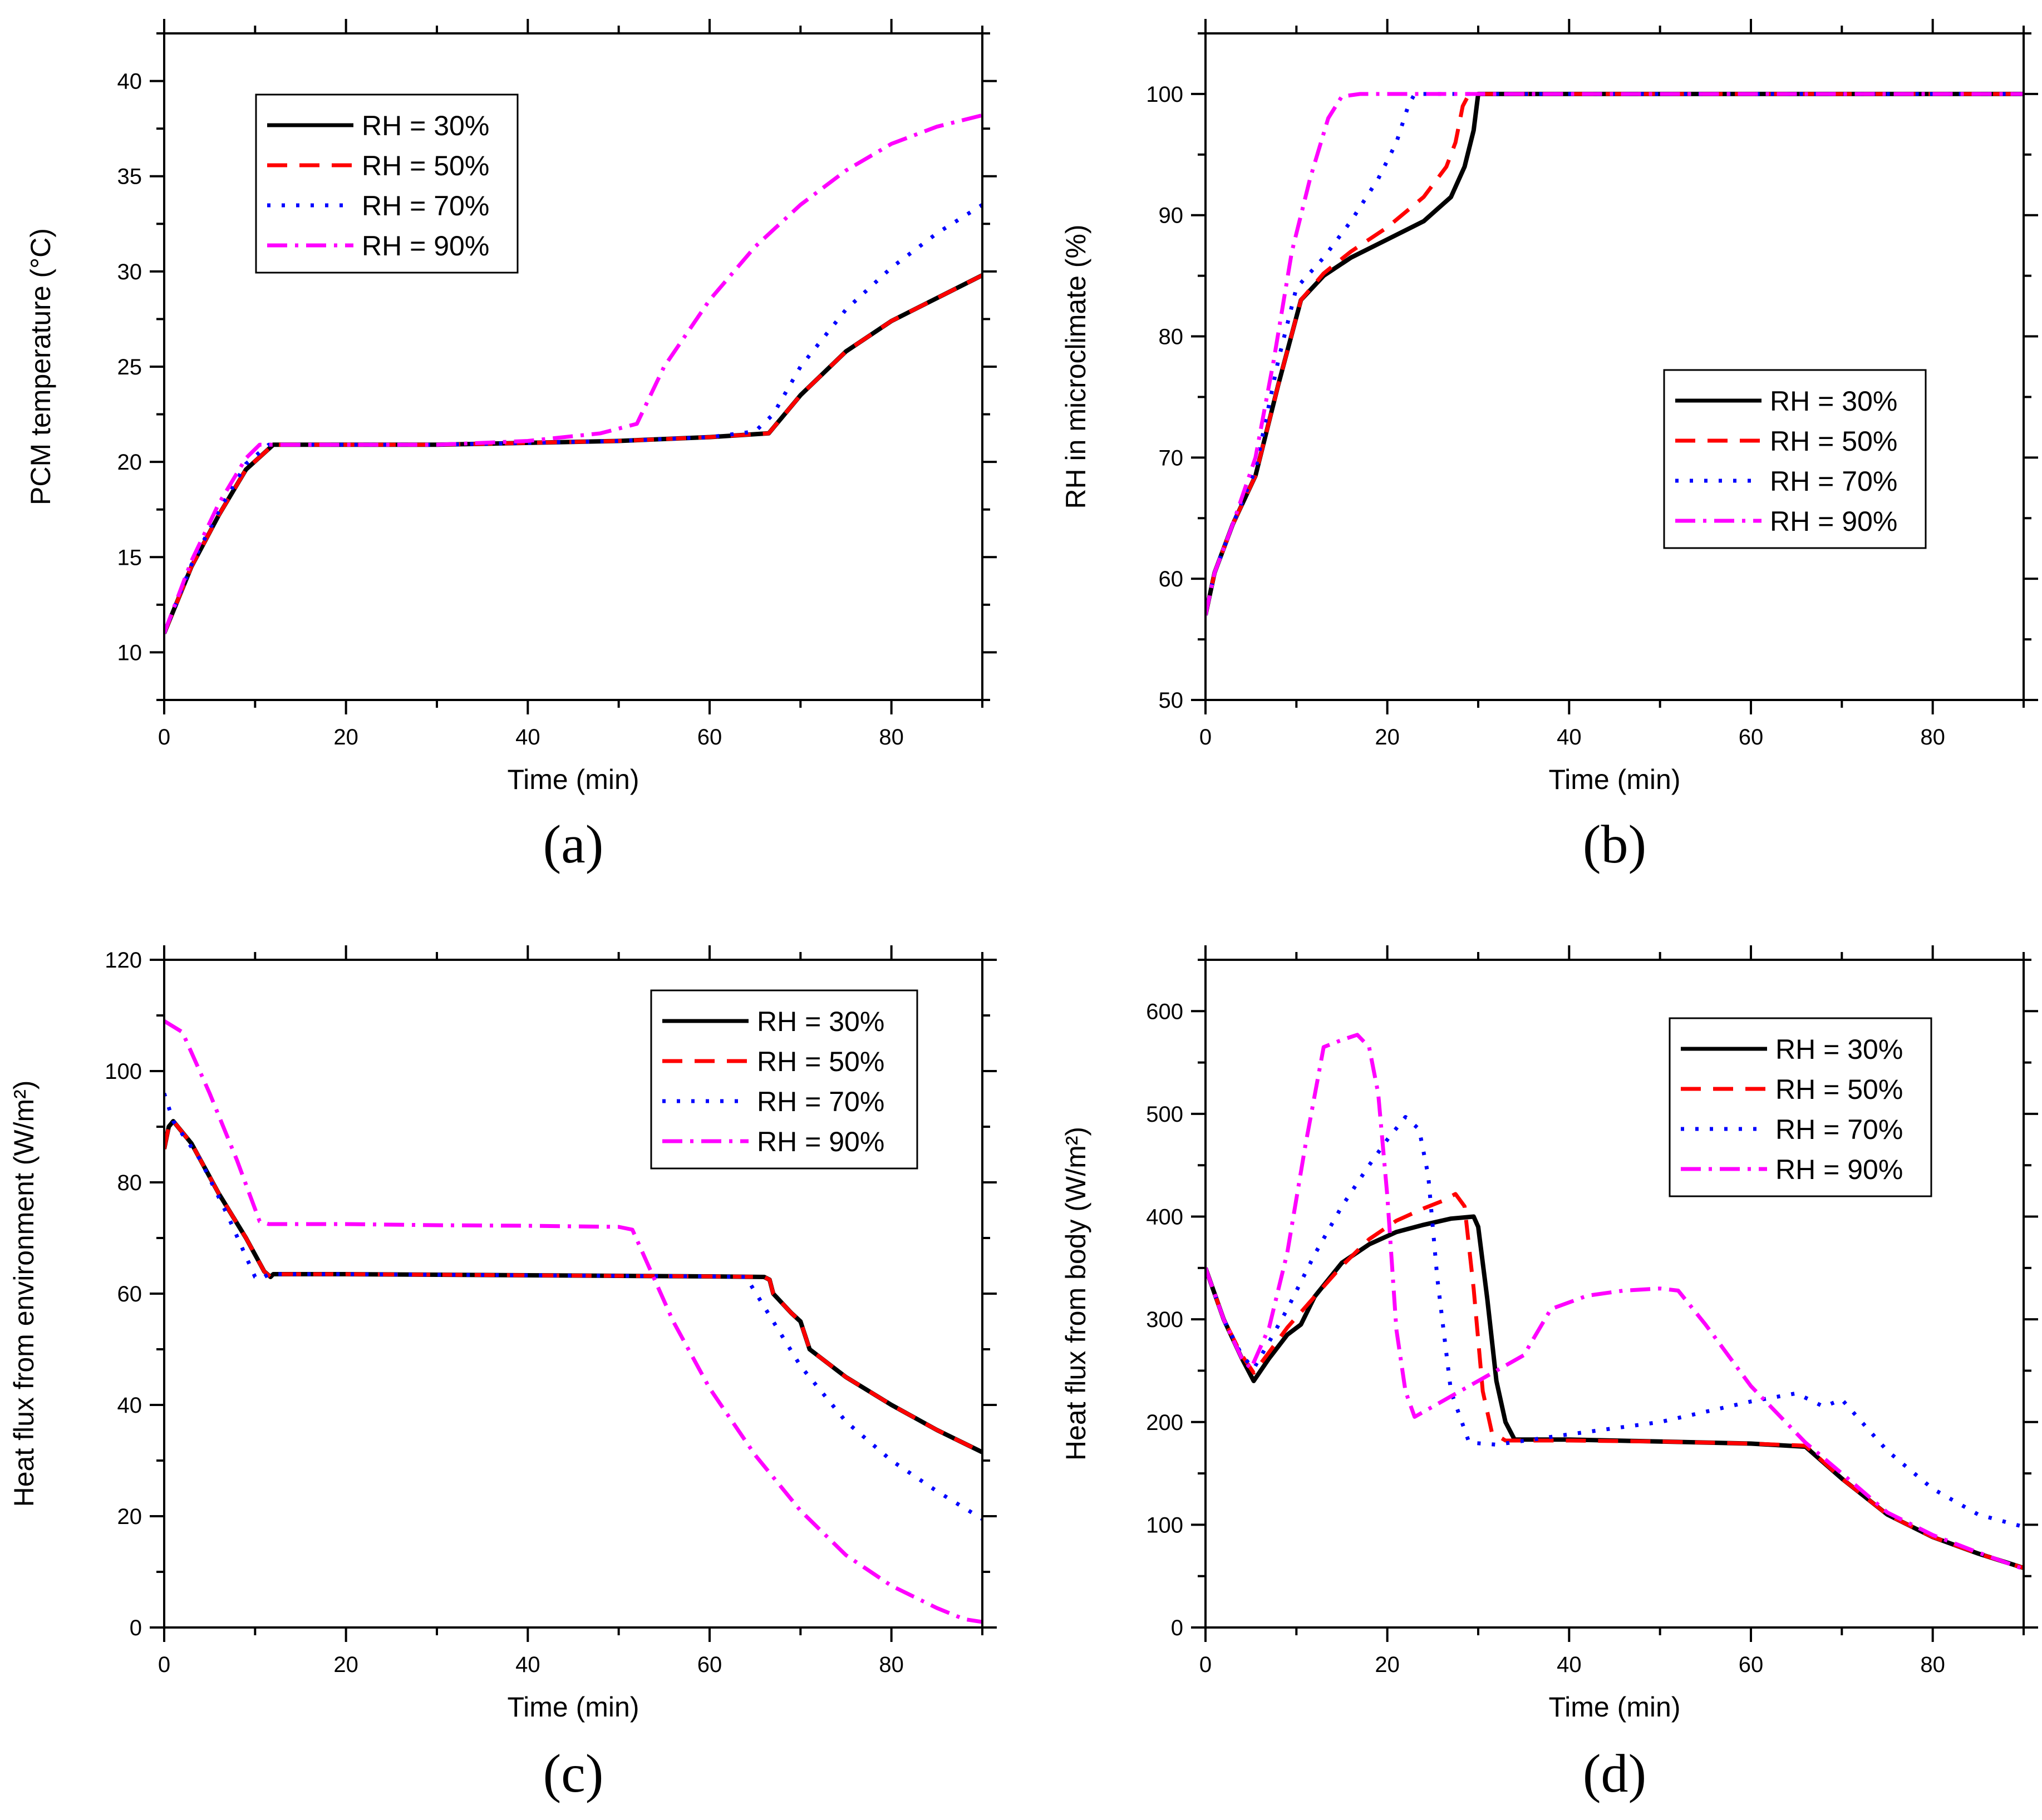 The image size is (2042, 1820). What do you see at coordinates (40, 366) in the screenshot?
I see `y-axis-title: PCM temperature (°C)` at bounding box center [40, 366].